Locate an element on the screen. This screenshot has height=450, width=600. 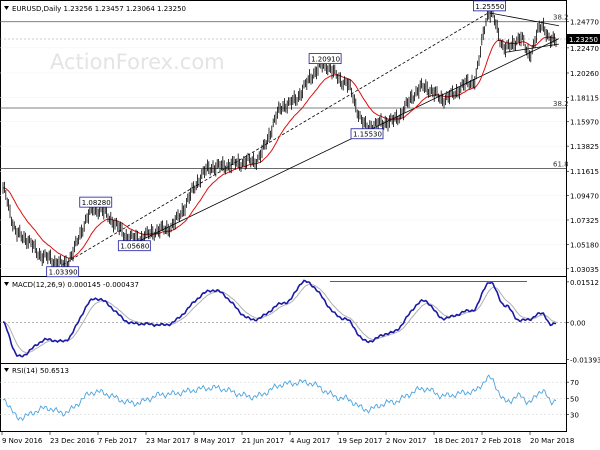
x-tick-label: 2 Nov 2017 is located at coordinates (406, 441).